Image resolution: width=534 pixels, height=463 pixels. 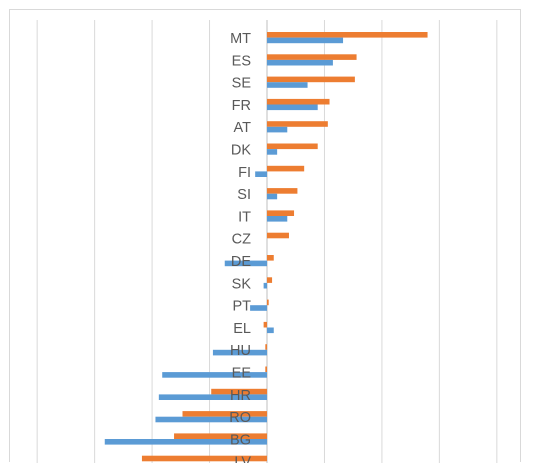 I want to click on category-label-si: SI, so click(x=244, y=195).